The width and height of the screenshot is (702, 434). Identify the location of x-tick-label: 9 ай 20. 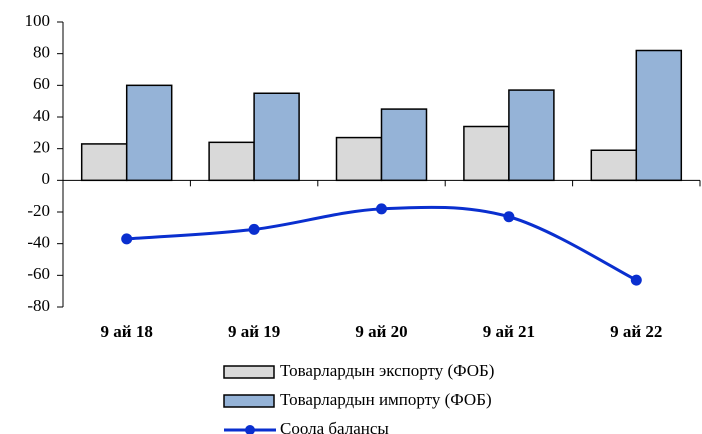
(381, 331).